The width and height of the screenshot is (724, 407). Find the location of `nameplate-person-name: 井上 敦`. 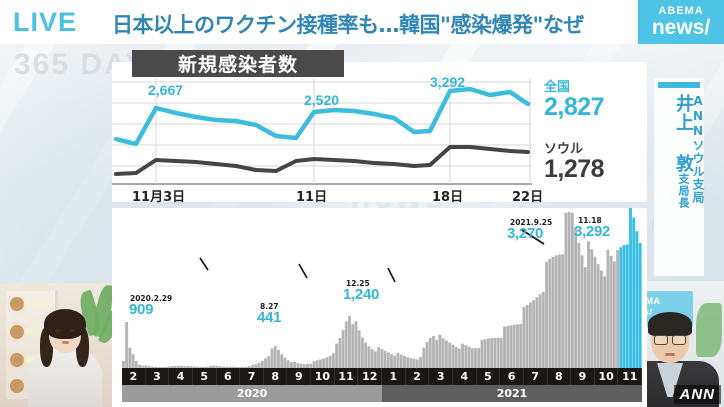

nameplate-person-name: 井上 敦 is located at coordinates (683, 133).